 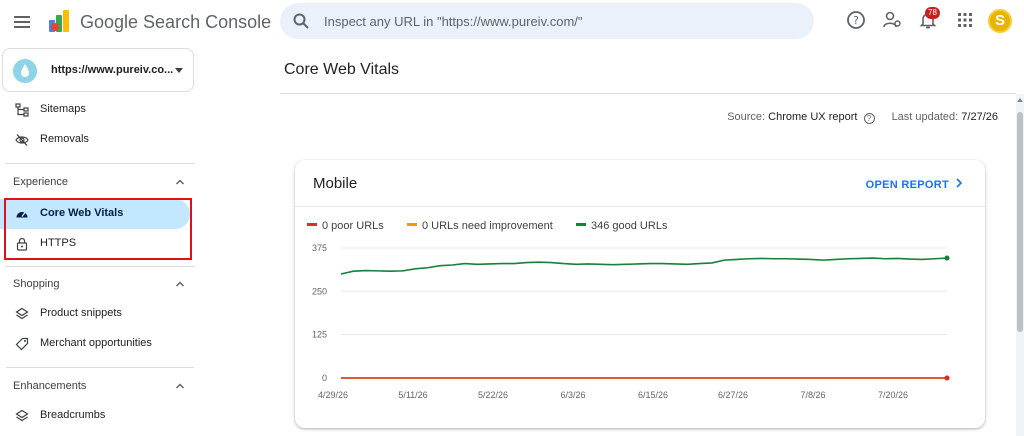 What do you see at coordinates (1000, 21) in the screenshot?
I see `account-avatar: S` at bounding box center [1000, 21].